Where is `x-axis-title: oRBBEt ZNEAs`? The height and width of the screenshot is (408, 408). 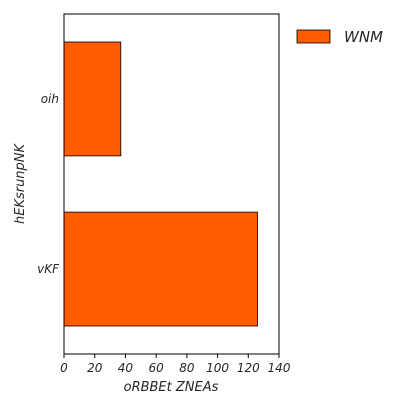
x-axis-title: oRBBEt ZNEAs is located at coordinates (171, 387).